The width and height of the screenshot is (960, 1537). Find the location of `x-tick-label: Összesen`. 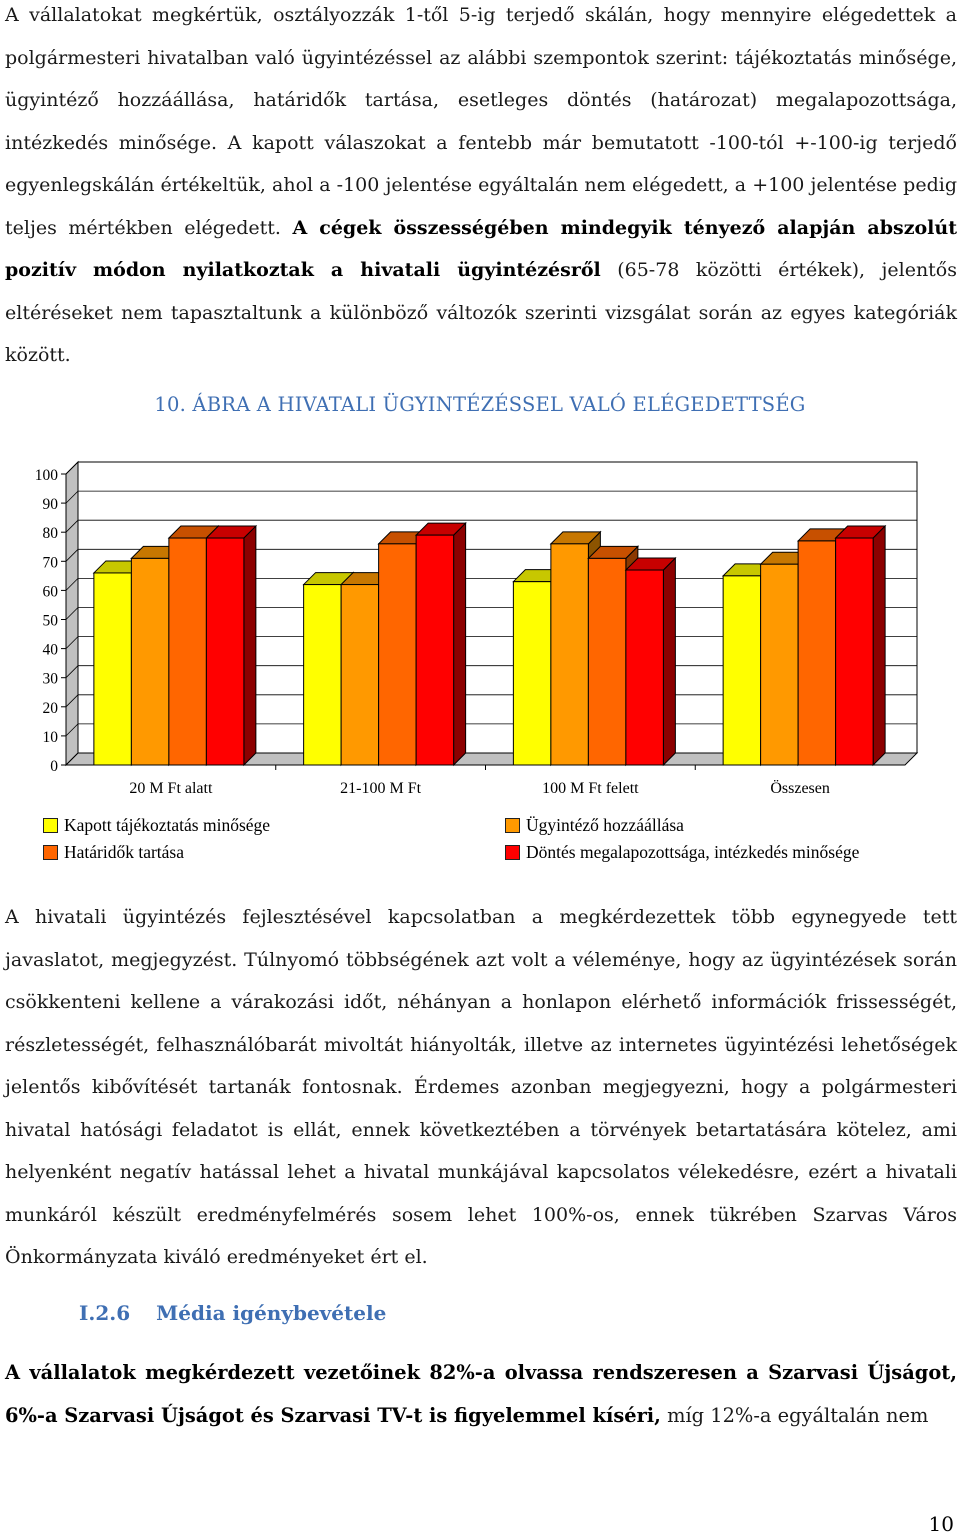

x-tick-label: Összesen is located at coordinates (800, 788).